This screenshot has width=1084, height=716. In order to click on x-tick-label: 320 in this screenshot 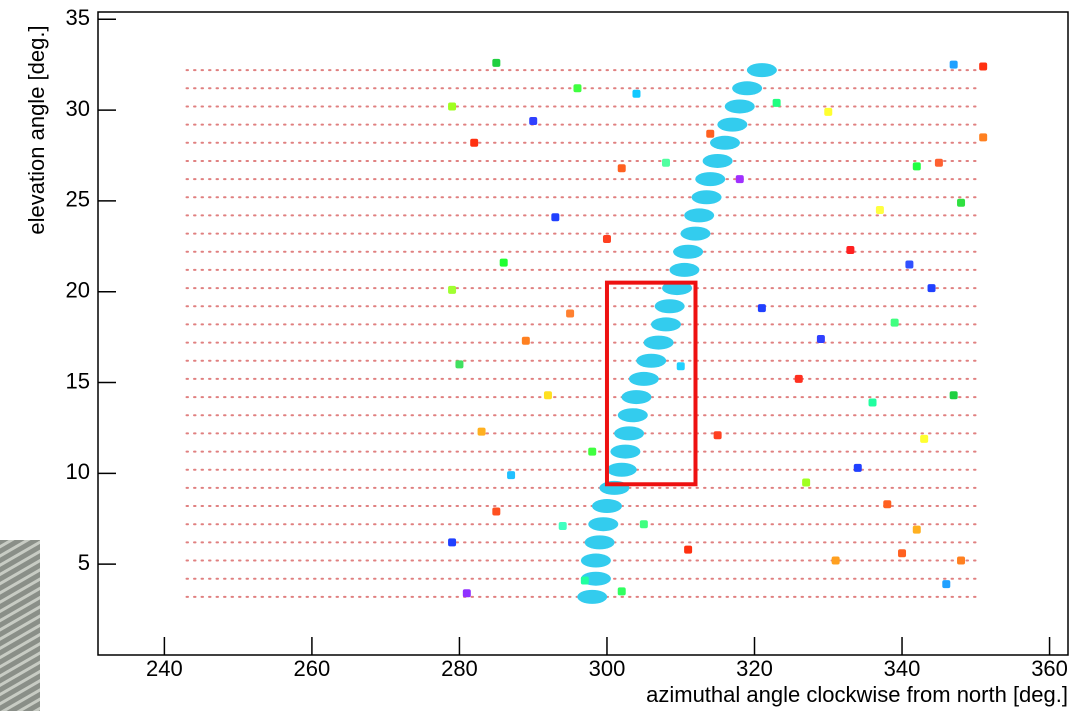, I will do `click(754, 668)`.